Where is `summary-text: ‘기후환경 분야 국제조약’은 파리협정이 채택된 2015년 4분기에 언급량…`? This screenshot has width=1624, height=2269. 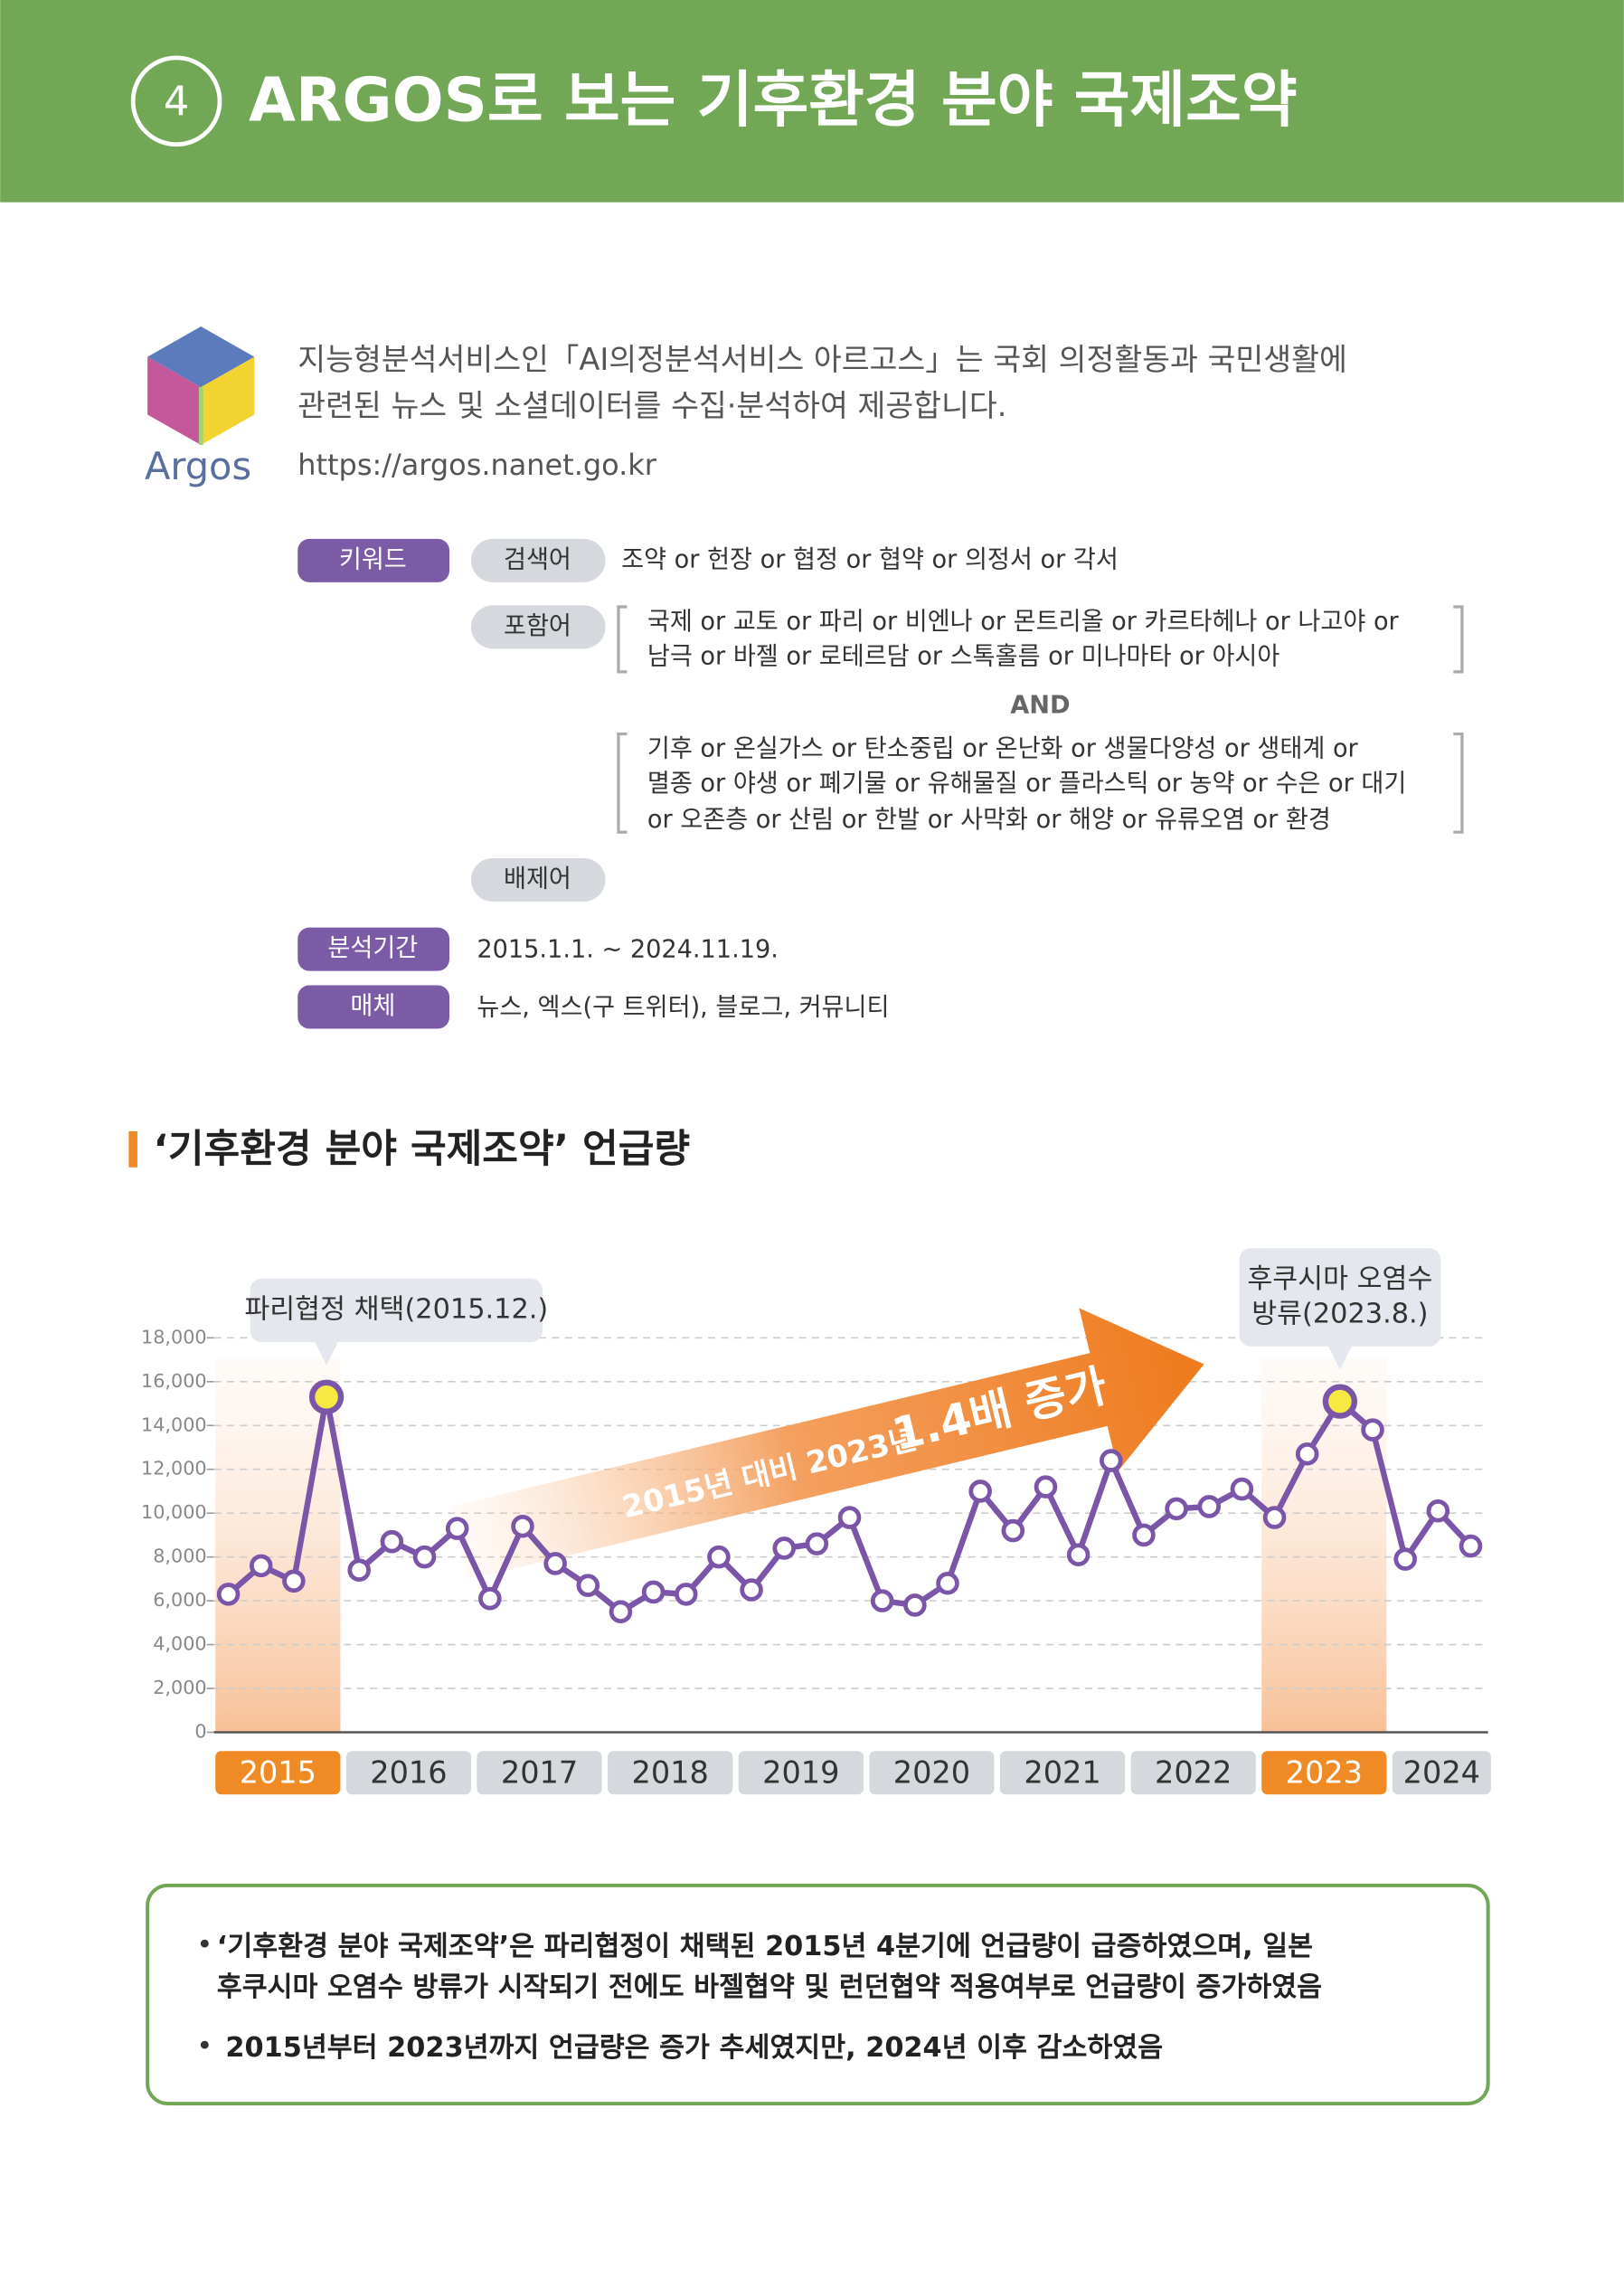 summary-text: ‘기후환경 분야 국제조약’은 파리협정이 채택된 2015년 4분기에 언급량… is located at coordinates (765, 1946).